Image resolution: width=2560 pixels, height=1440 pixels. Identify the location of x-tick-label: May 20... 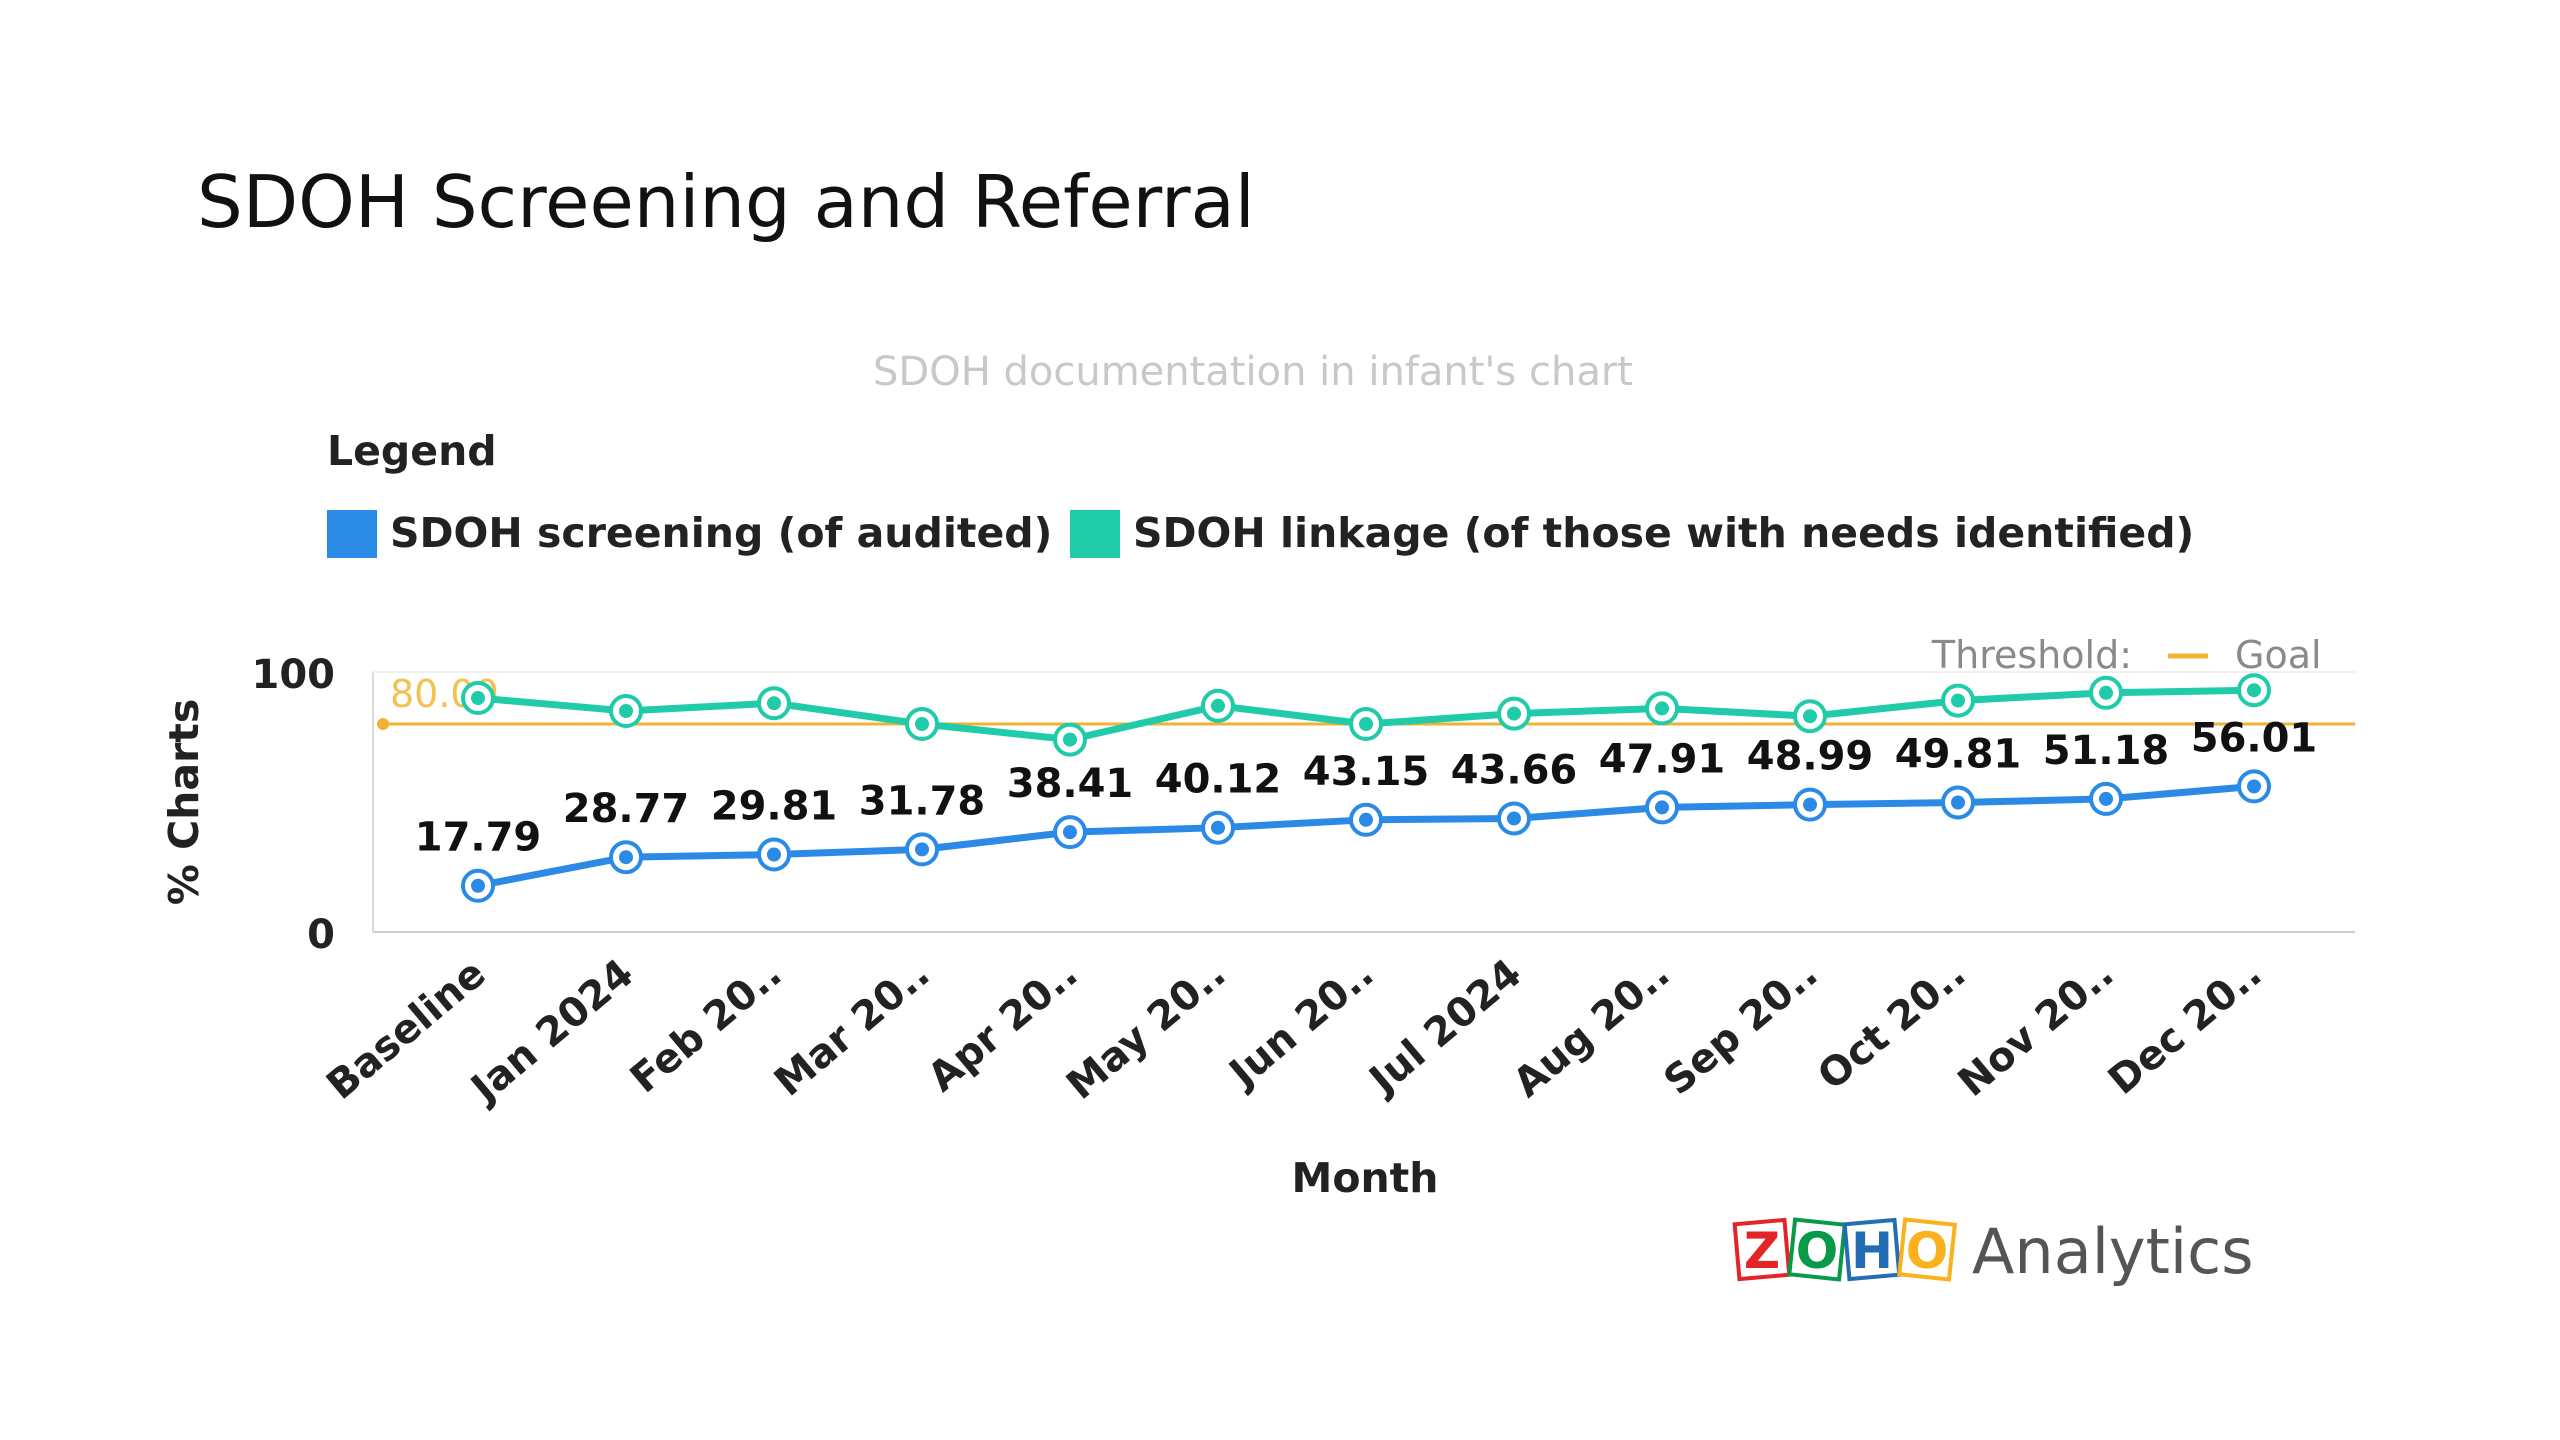
(1146, 1029).